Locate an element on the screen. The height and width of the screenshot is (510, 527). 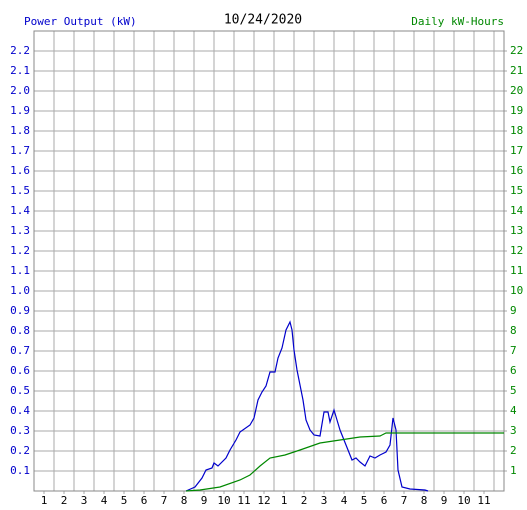
y-tick-label: 1.7 is located at coordinates (20, 150).